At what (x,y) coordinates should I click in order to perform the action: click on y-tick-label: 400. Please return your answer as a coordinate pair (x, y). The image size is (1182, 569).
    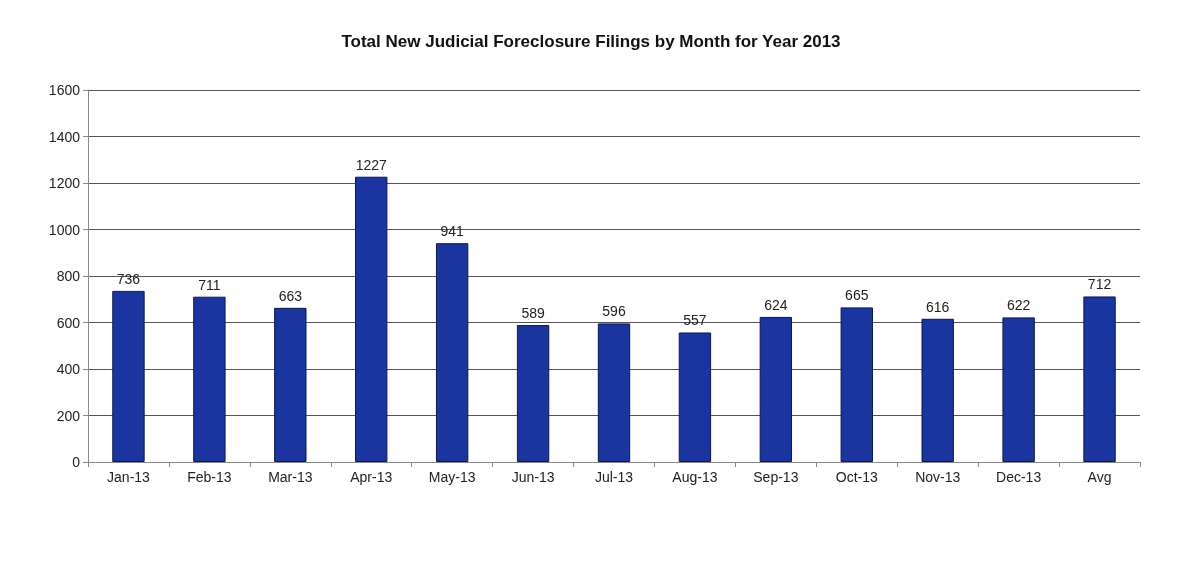
    Looking at the image, I should click on (68, 369).